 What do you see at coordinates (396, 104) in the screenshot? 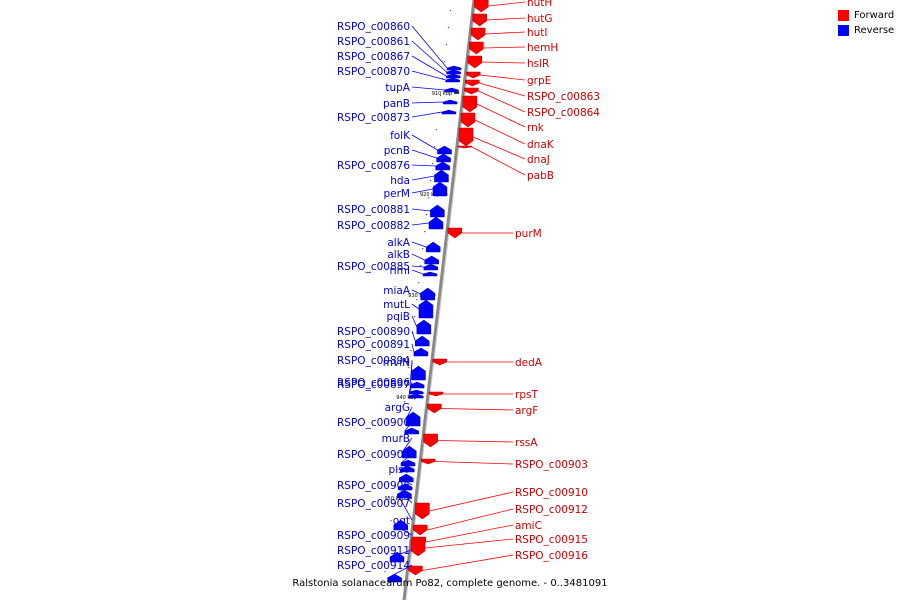
I see `reverse-gene-label: panB` at bounding box center [396, 104].